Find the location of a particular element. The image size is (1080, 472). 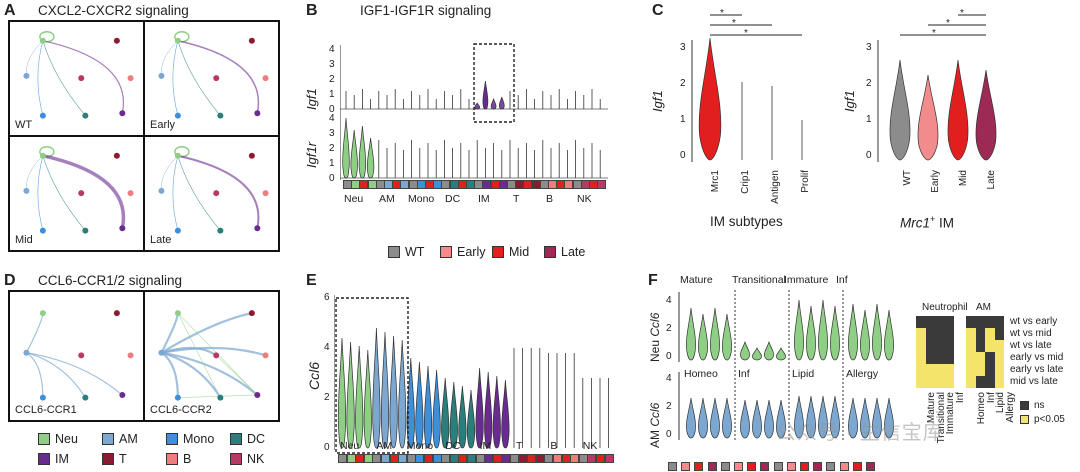

sig-star: * is located at coordinates (934, 33).